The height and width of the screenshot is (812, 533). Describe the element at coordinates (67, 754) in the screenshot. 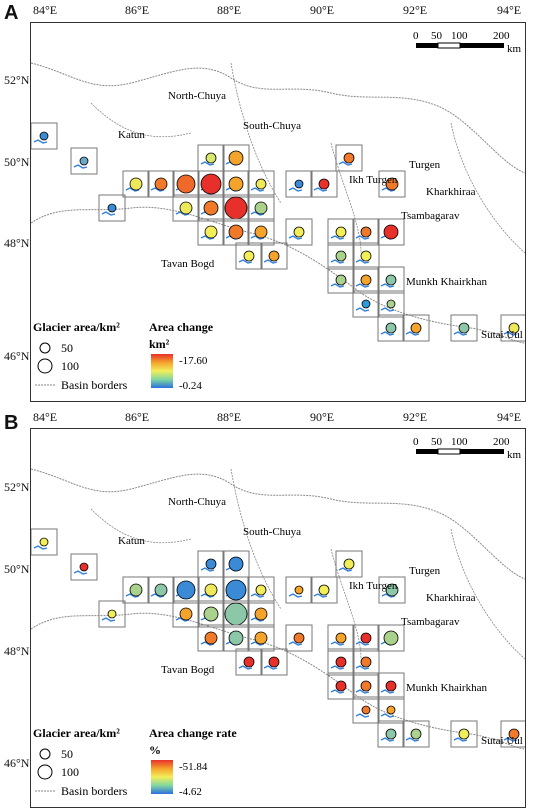

I see `legend-size-value: 50` at that location.